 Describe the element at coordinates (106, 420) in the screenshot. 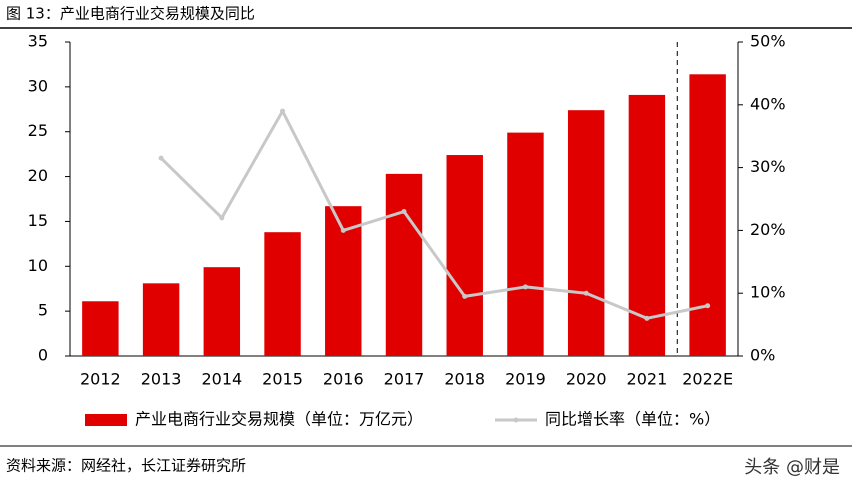

I see `legend-swatch` at that location.